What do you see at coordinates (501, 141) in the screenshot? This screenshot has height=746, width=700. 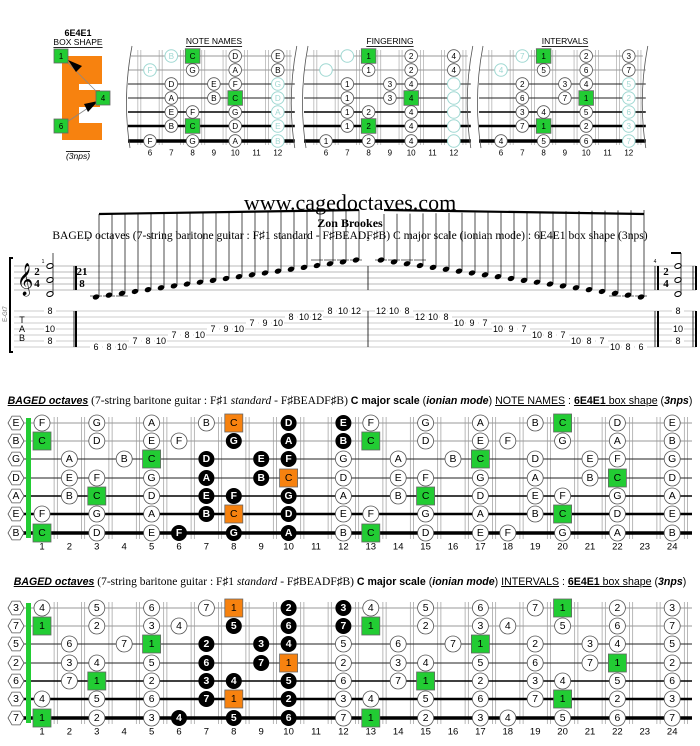 I see `mini-note: 4` at bounding box center [501, 141].